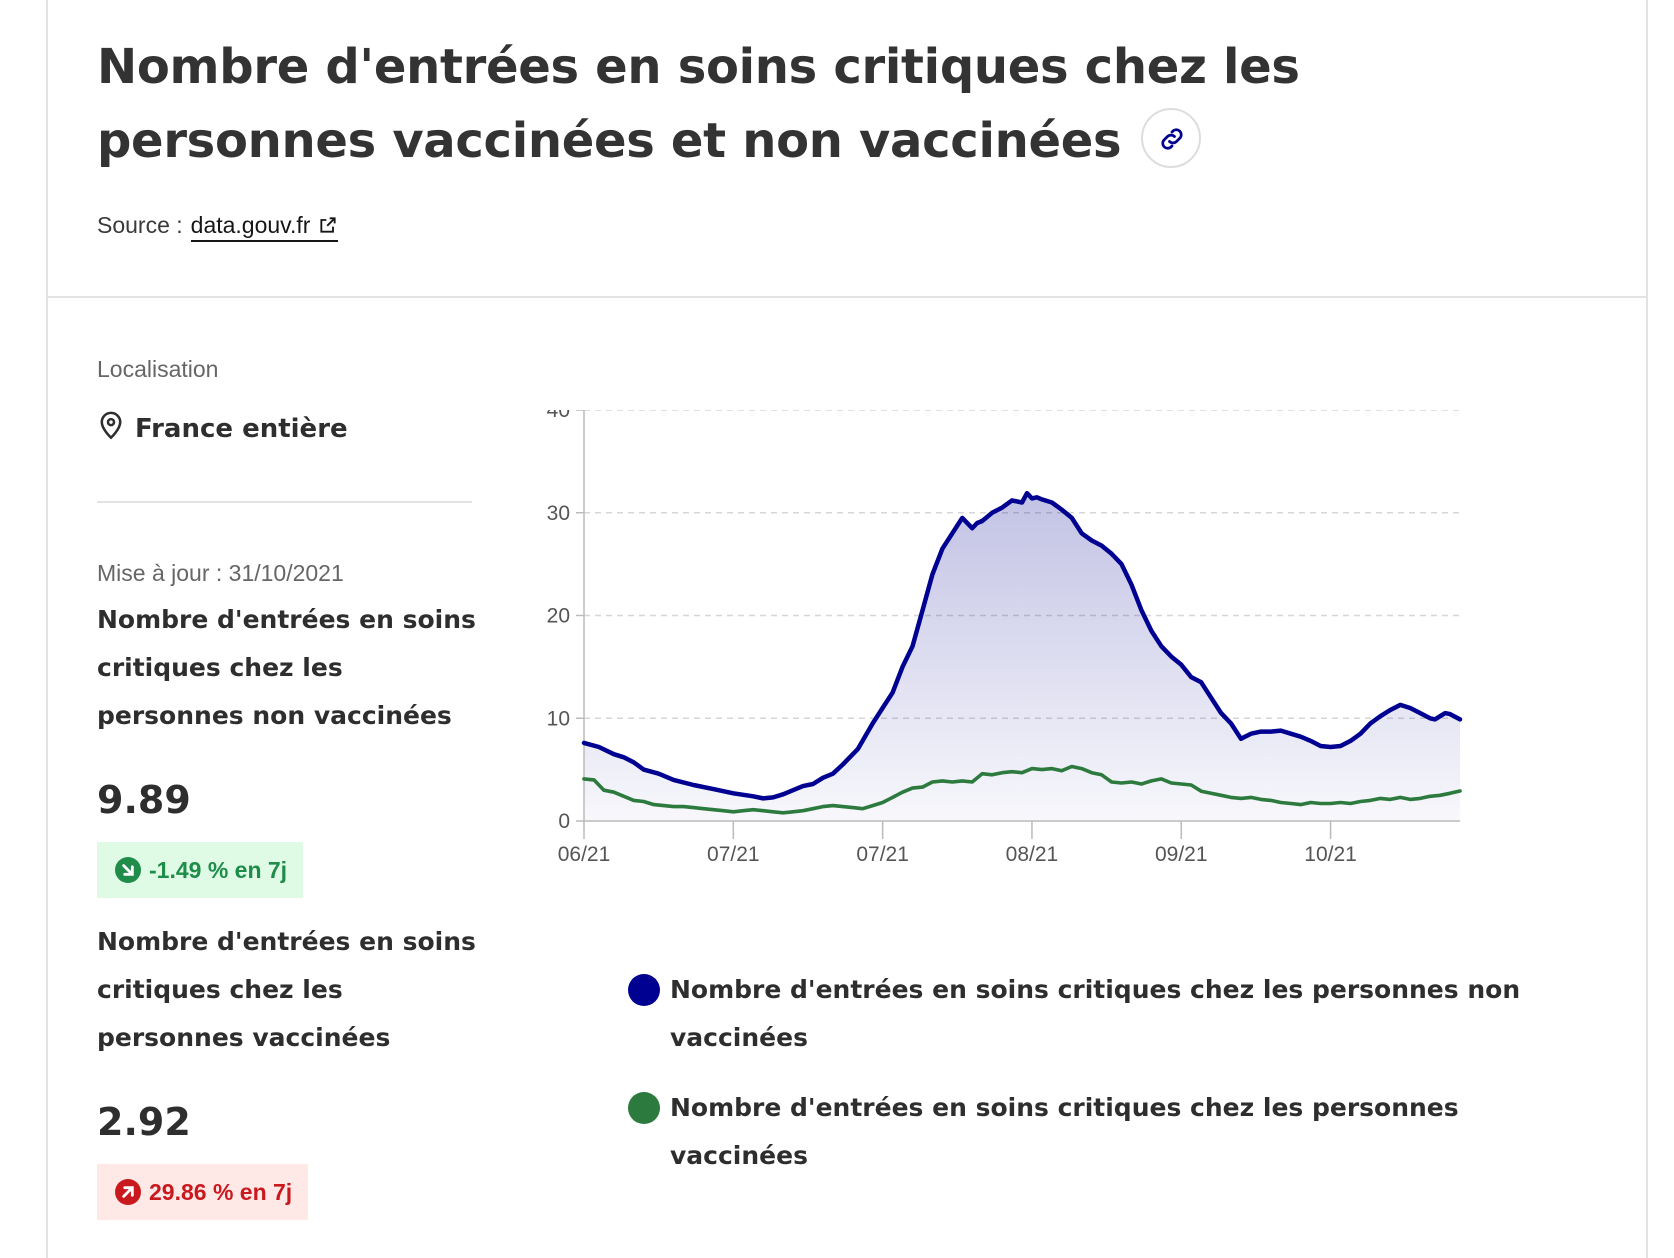 Image resolution: width=1674 pixels, height=1258 pixels. What do you see at coordinates (1022, 564) in the screenshot?
I see `grid-lines` at bounding box center [1022, 564].